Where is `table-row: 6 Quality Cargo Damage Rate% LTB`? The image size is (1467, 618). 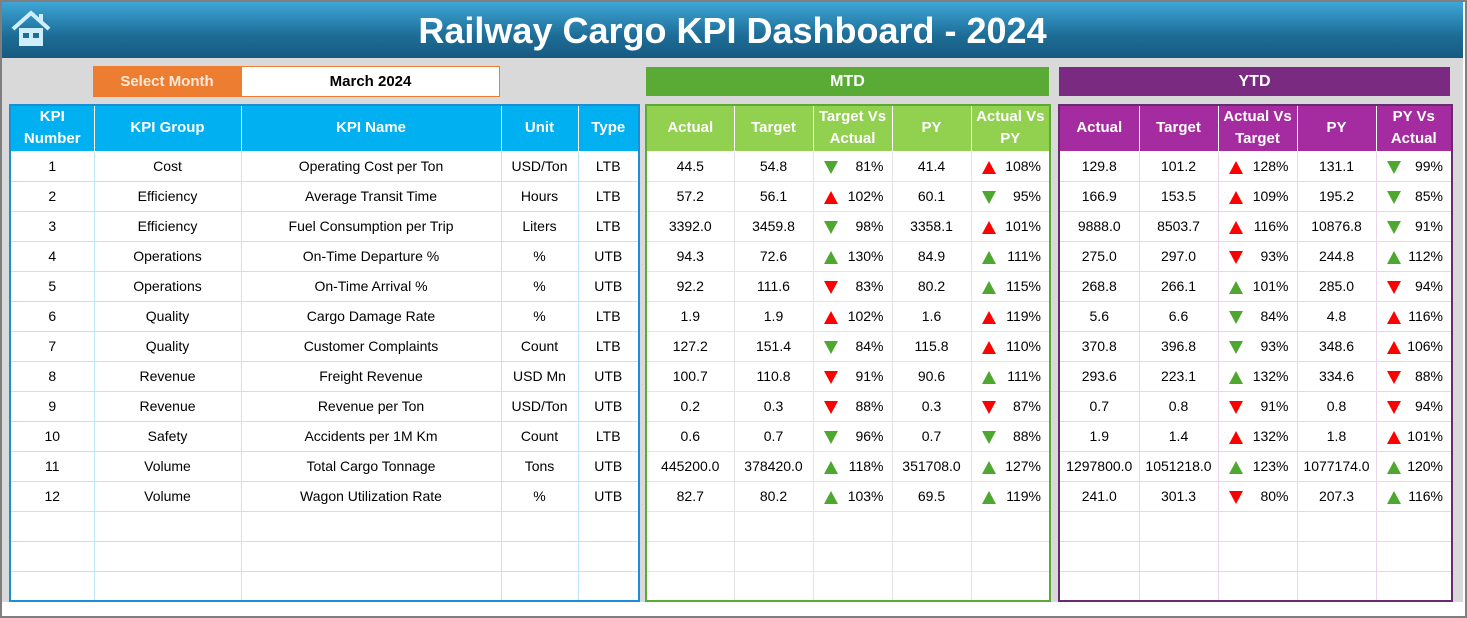
table-row: 6 Quality Cargo Damage Rate% LTB is located at coordinates (324, 316).